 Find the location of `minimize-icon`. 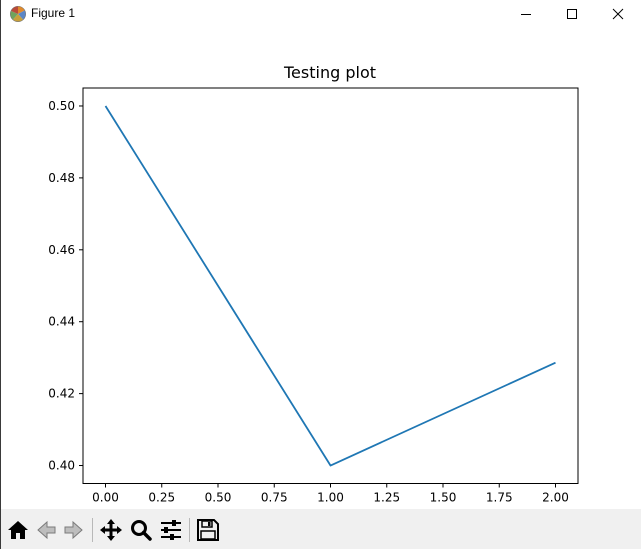

minimize-icon is located at coordinates (526, 14).